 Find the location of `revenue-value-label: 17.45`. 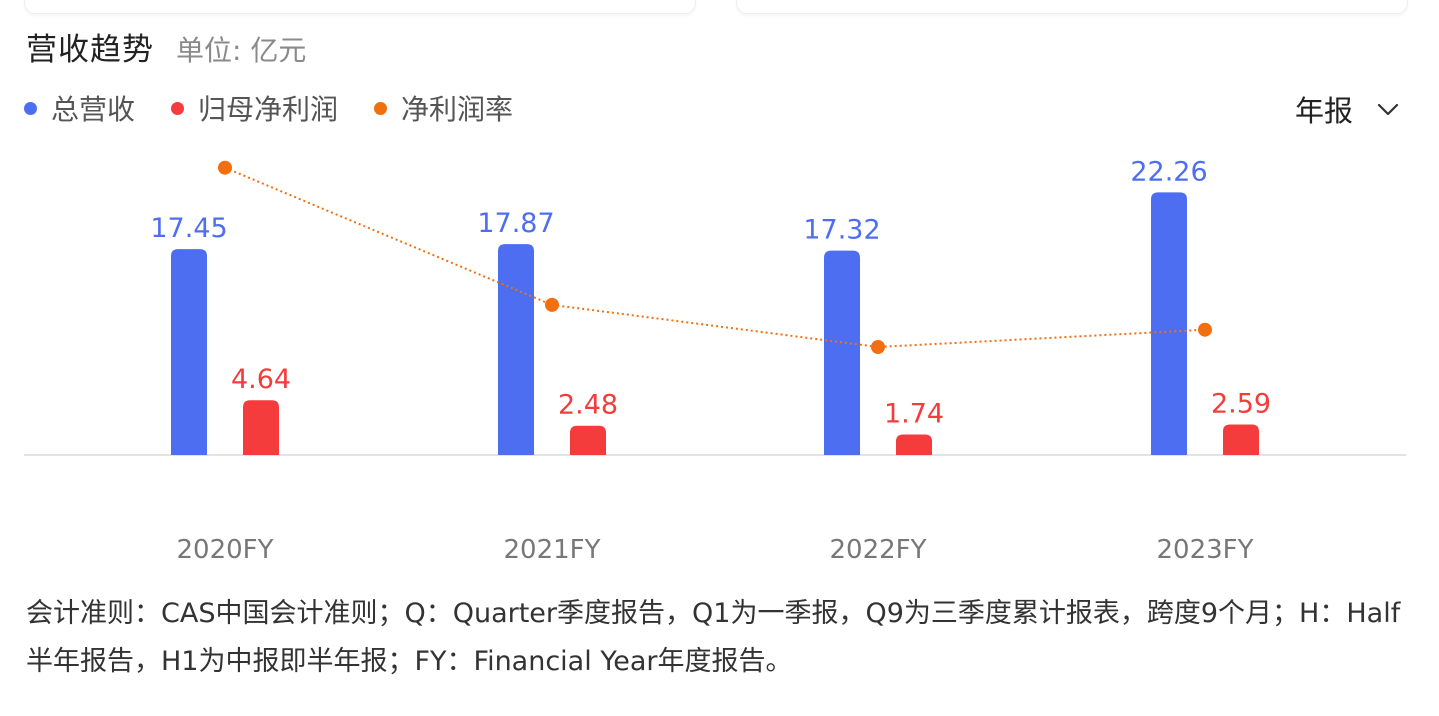

revenue-value-label: 17.45 is located at coordinates (188, 228).